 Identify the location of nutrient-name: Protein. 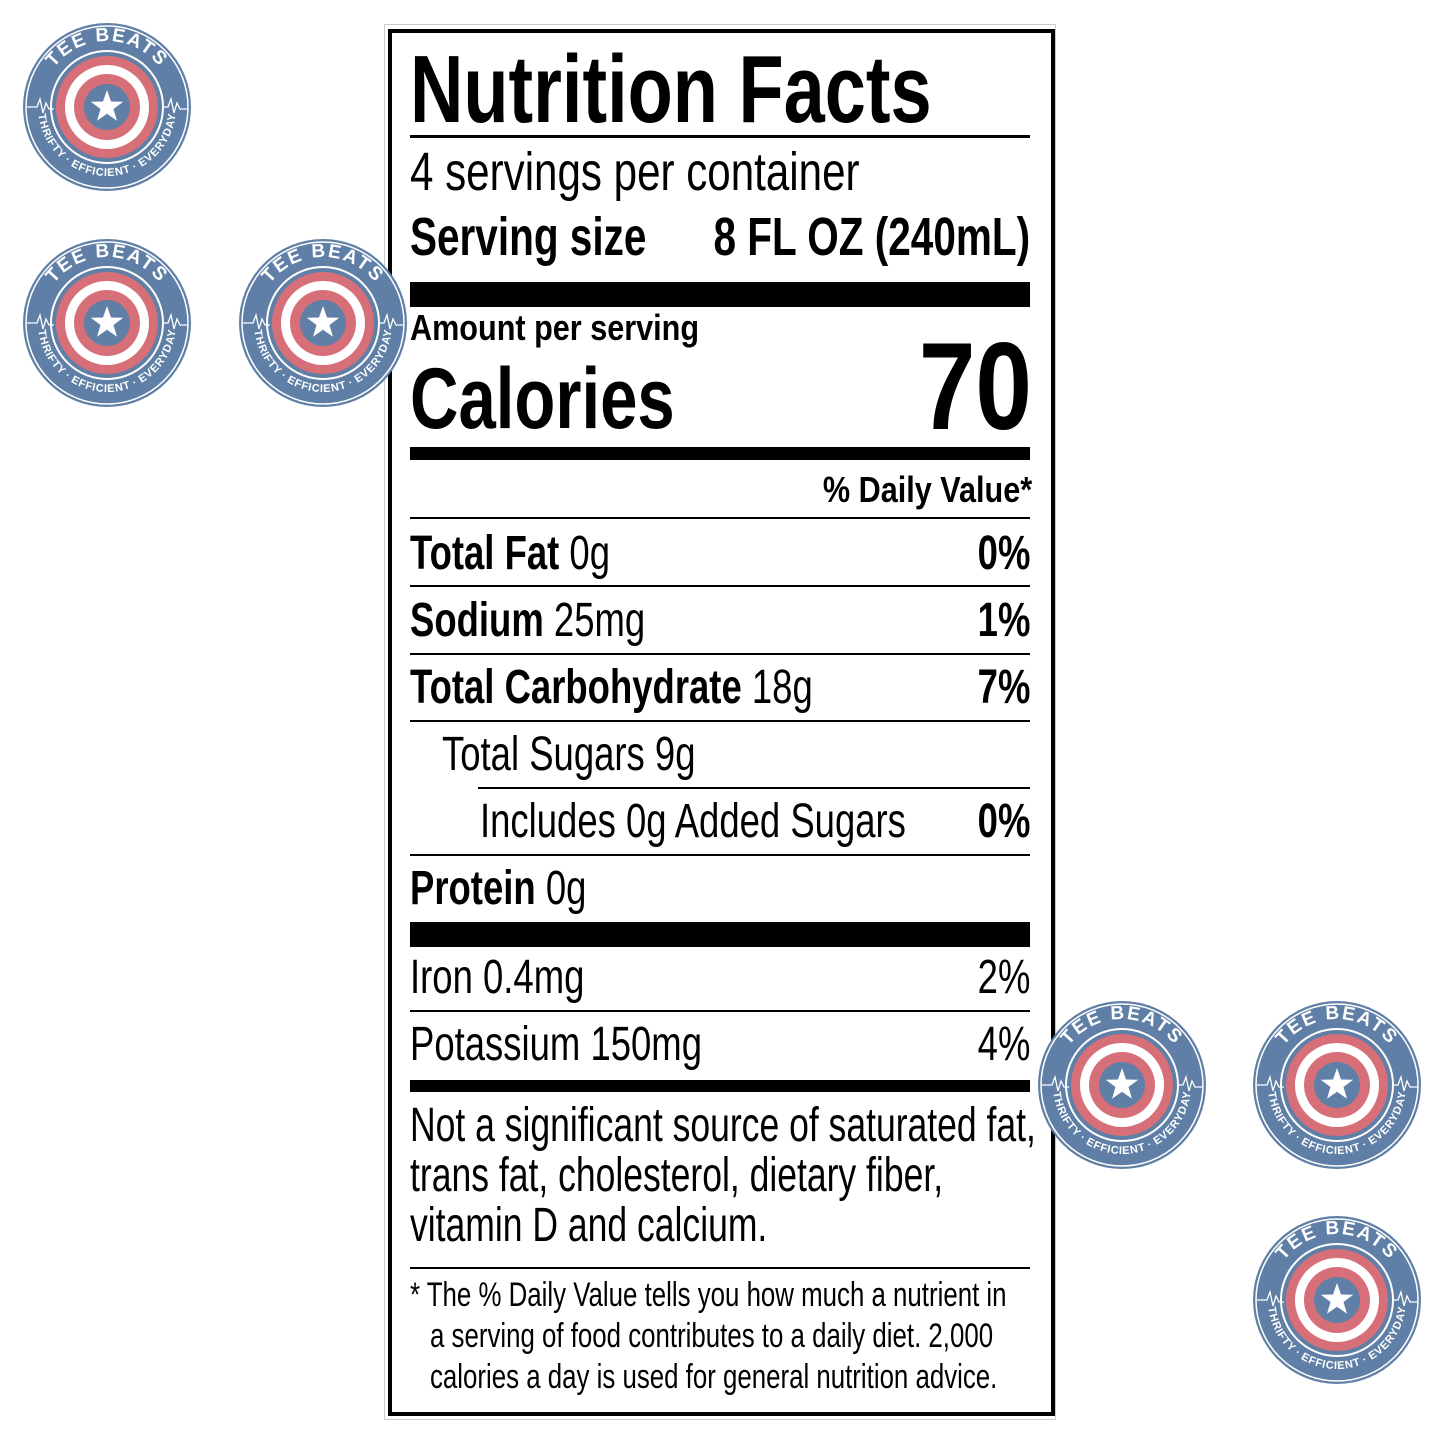
(473, 888).